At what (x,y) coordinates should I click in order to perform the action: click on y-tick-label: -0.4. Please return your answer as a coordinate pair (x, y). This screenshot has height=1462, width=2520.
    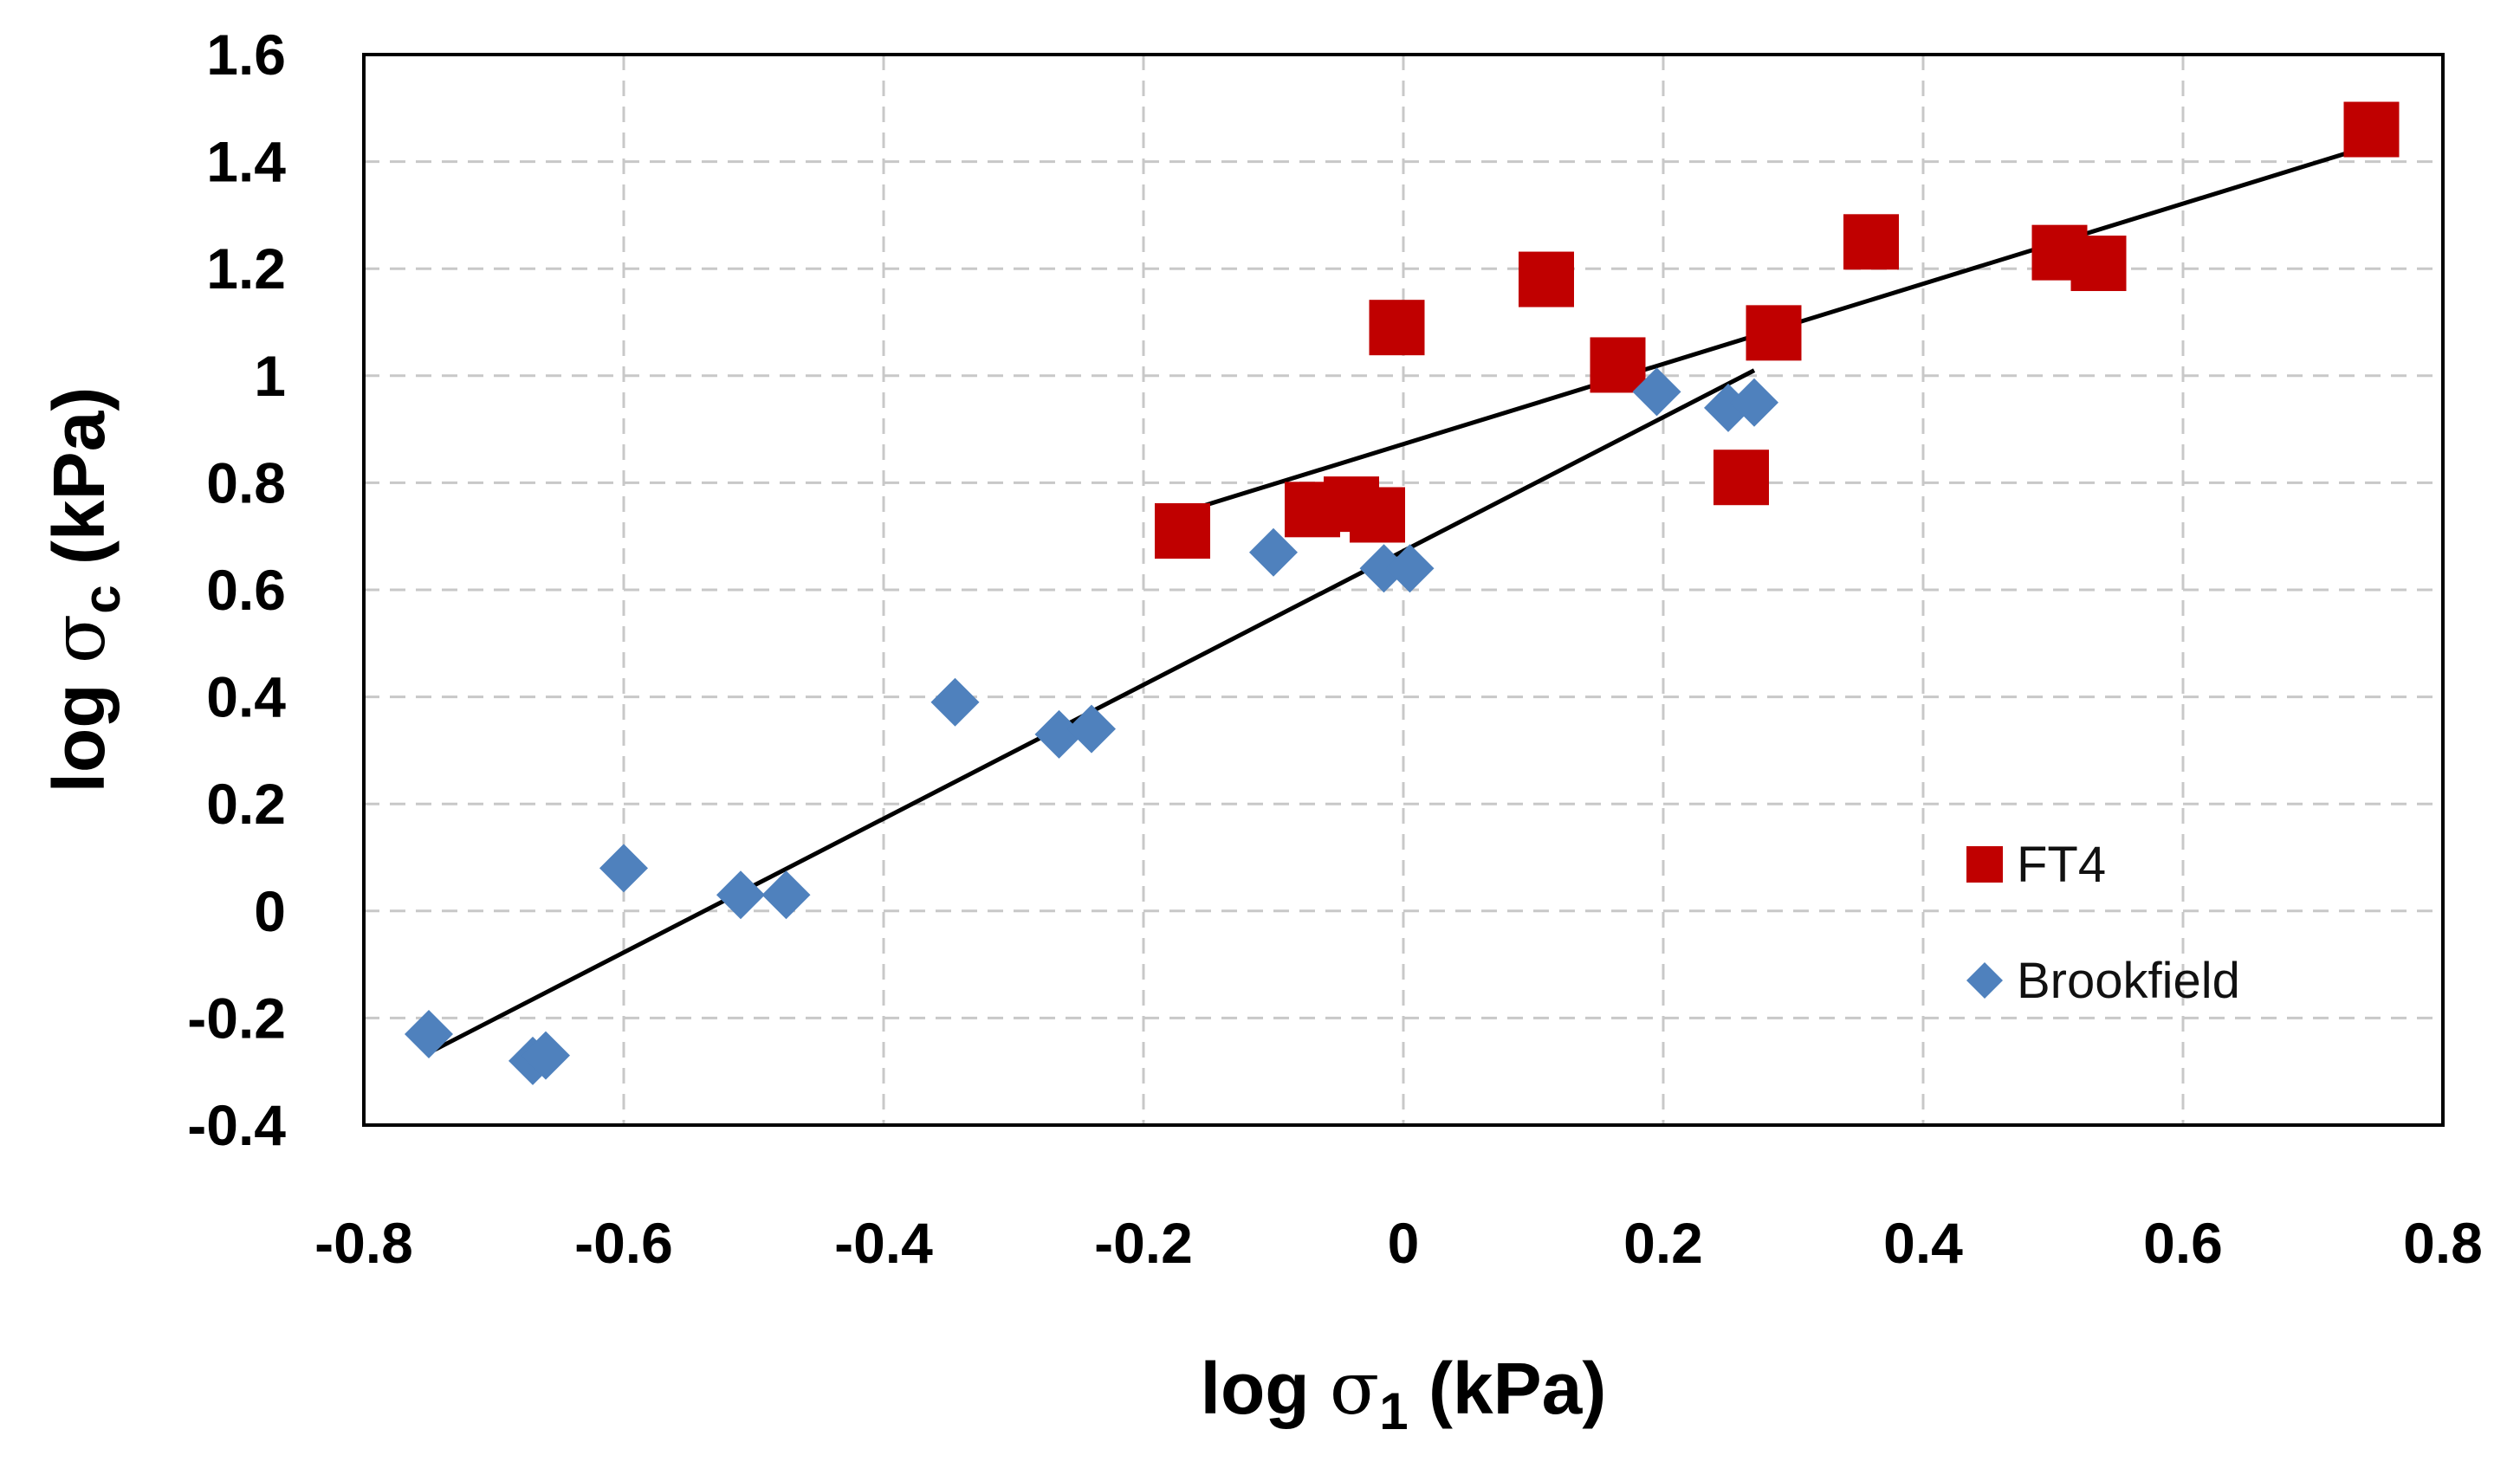
    Looking at the image, I should click on (236, 1125).